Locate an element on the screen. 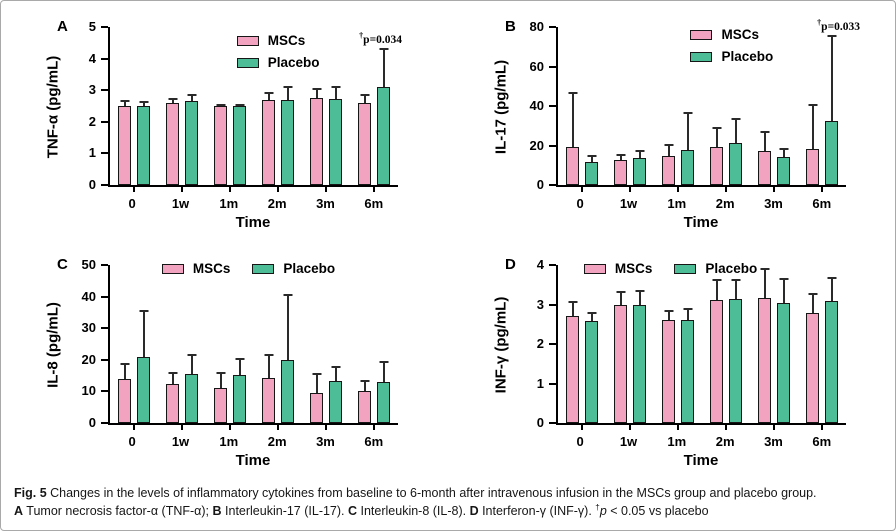 This screenshot has width=896, height=531. panel-a-ylabel-wrap: TNF-α (pg/mL) is located at coordinates (53, 107).